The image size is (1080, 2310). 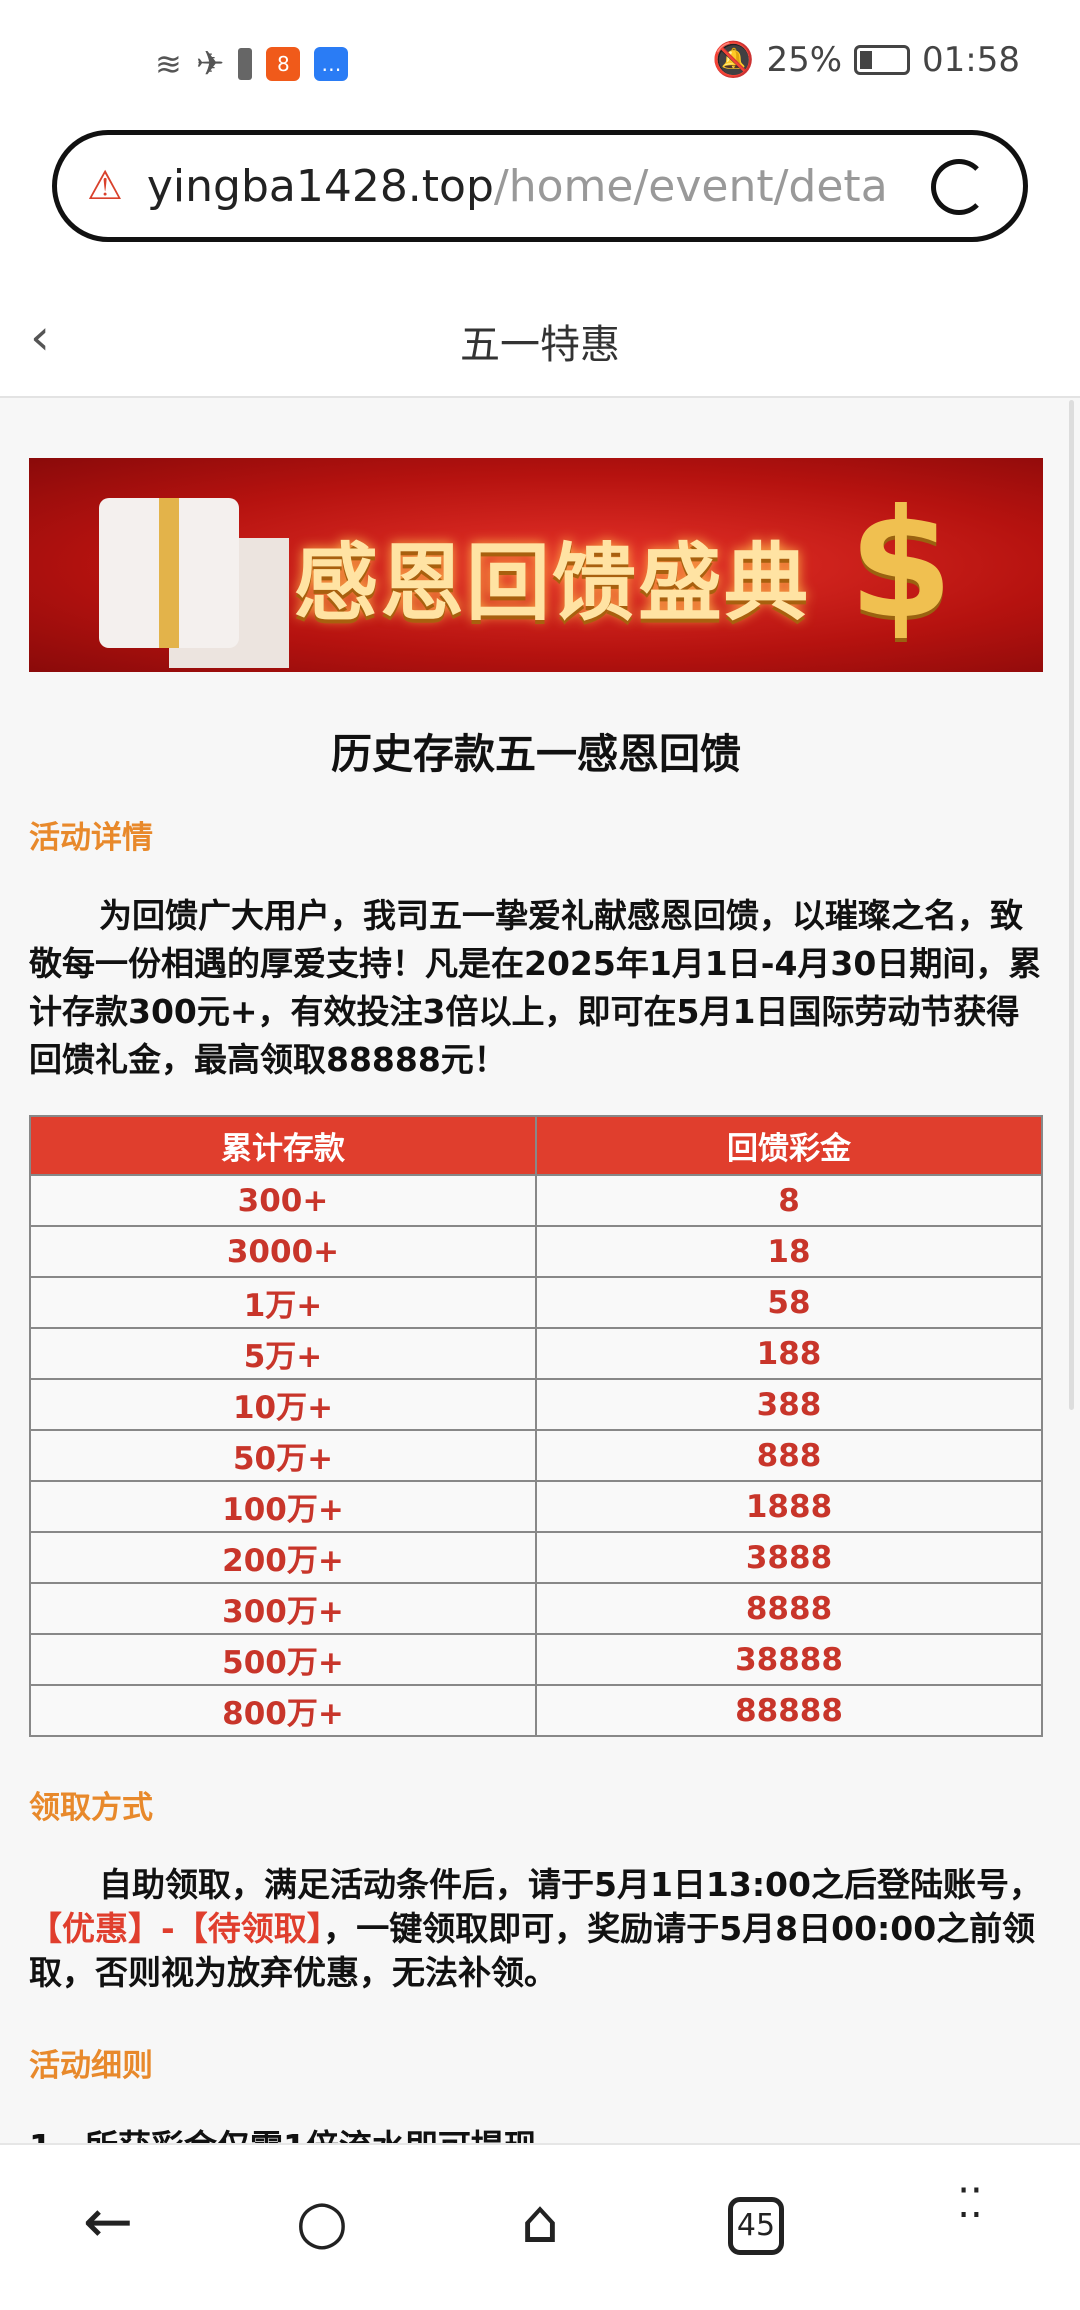 I want to click on url-host: yingba1428.top, so click(x=320, y=186).